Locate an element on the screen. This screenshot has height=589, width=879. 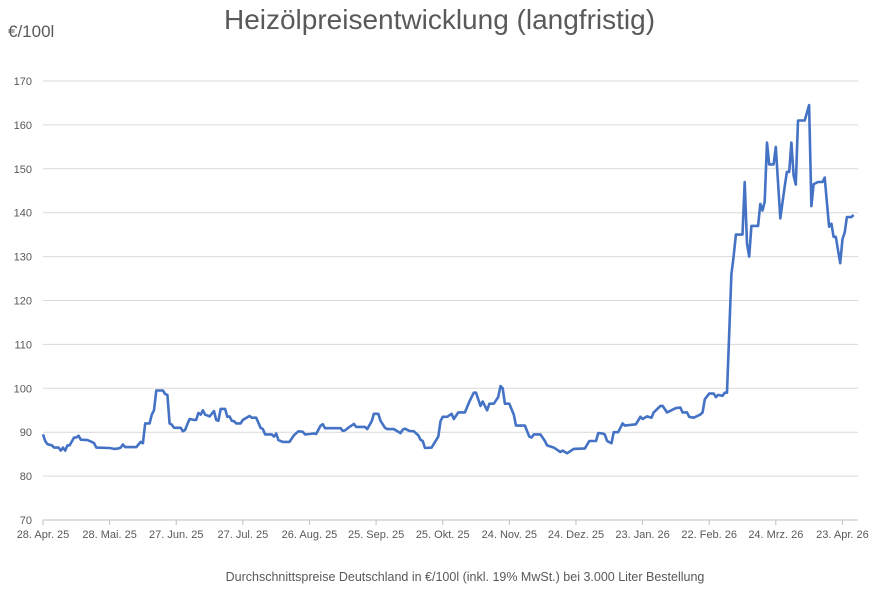
x-tick-label: 27. Jul. 25 is located at coordinates (242, 535).